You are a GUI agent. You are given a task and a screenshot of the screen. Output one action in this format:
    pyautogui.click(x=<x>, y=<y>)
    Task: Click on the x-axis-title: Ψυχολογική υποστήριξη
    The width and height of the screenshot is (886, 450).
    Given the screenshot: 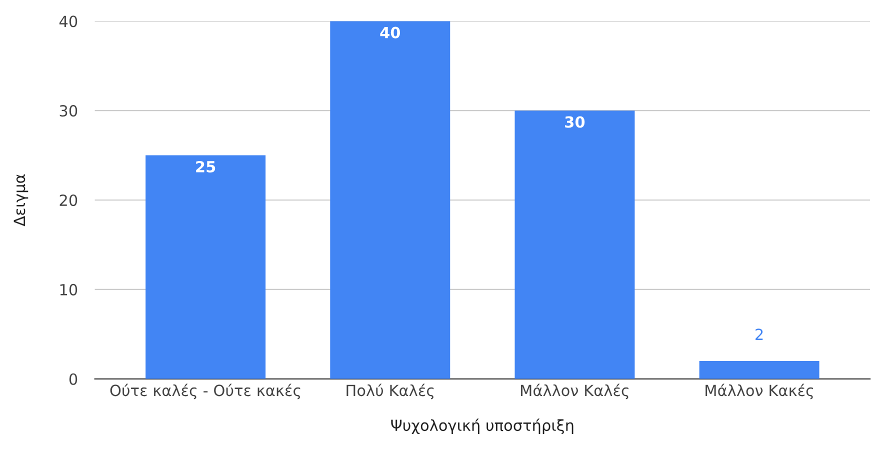 What is the action you would take?
    pyautogui.click(x=482, y=426)
    